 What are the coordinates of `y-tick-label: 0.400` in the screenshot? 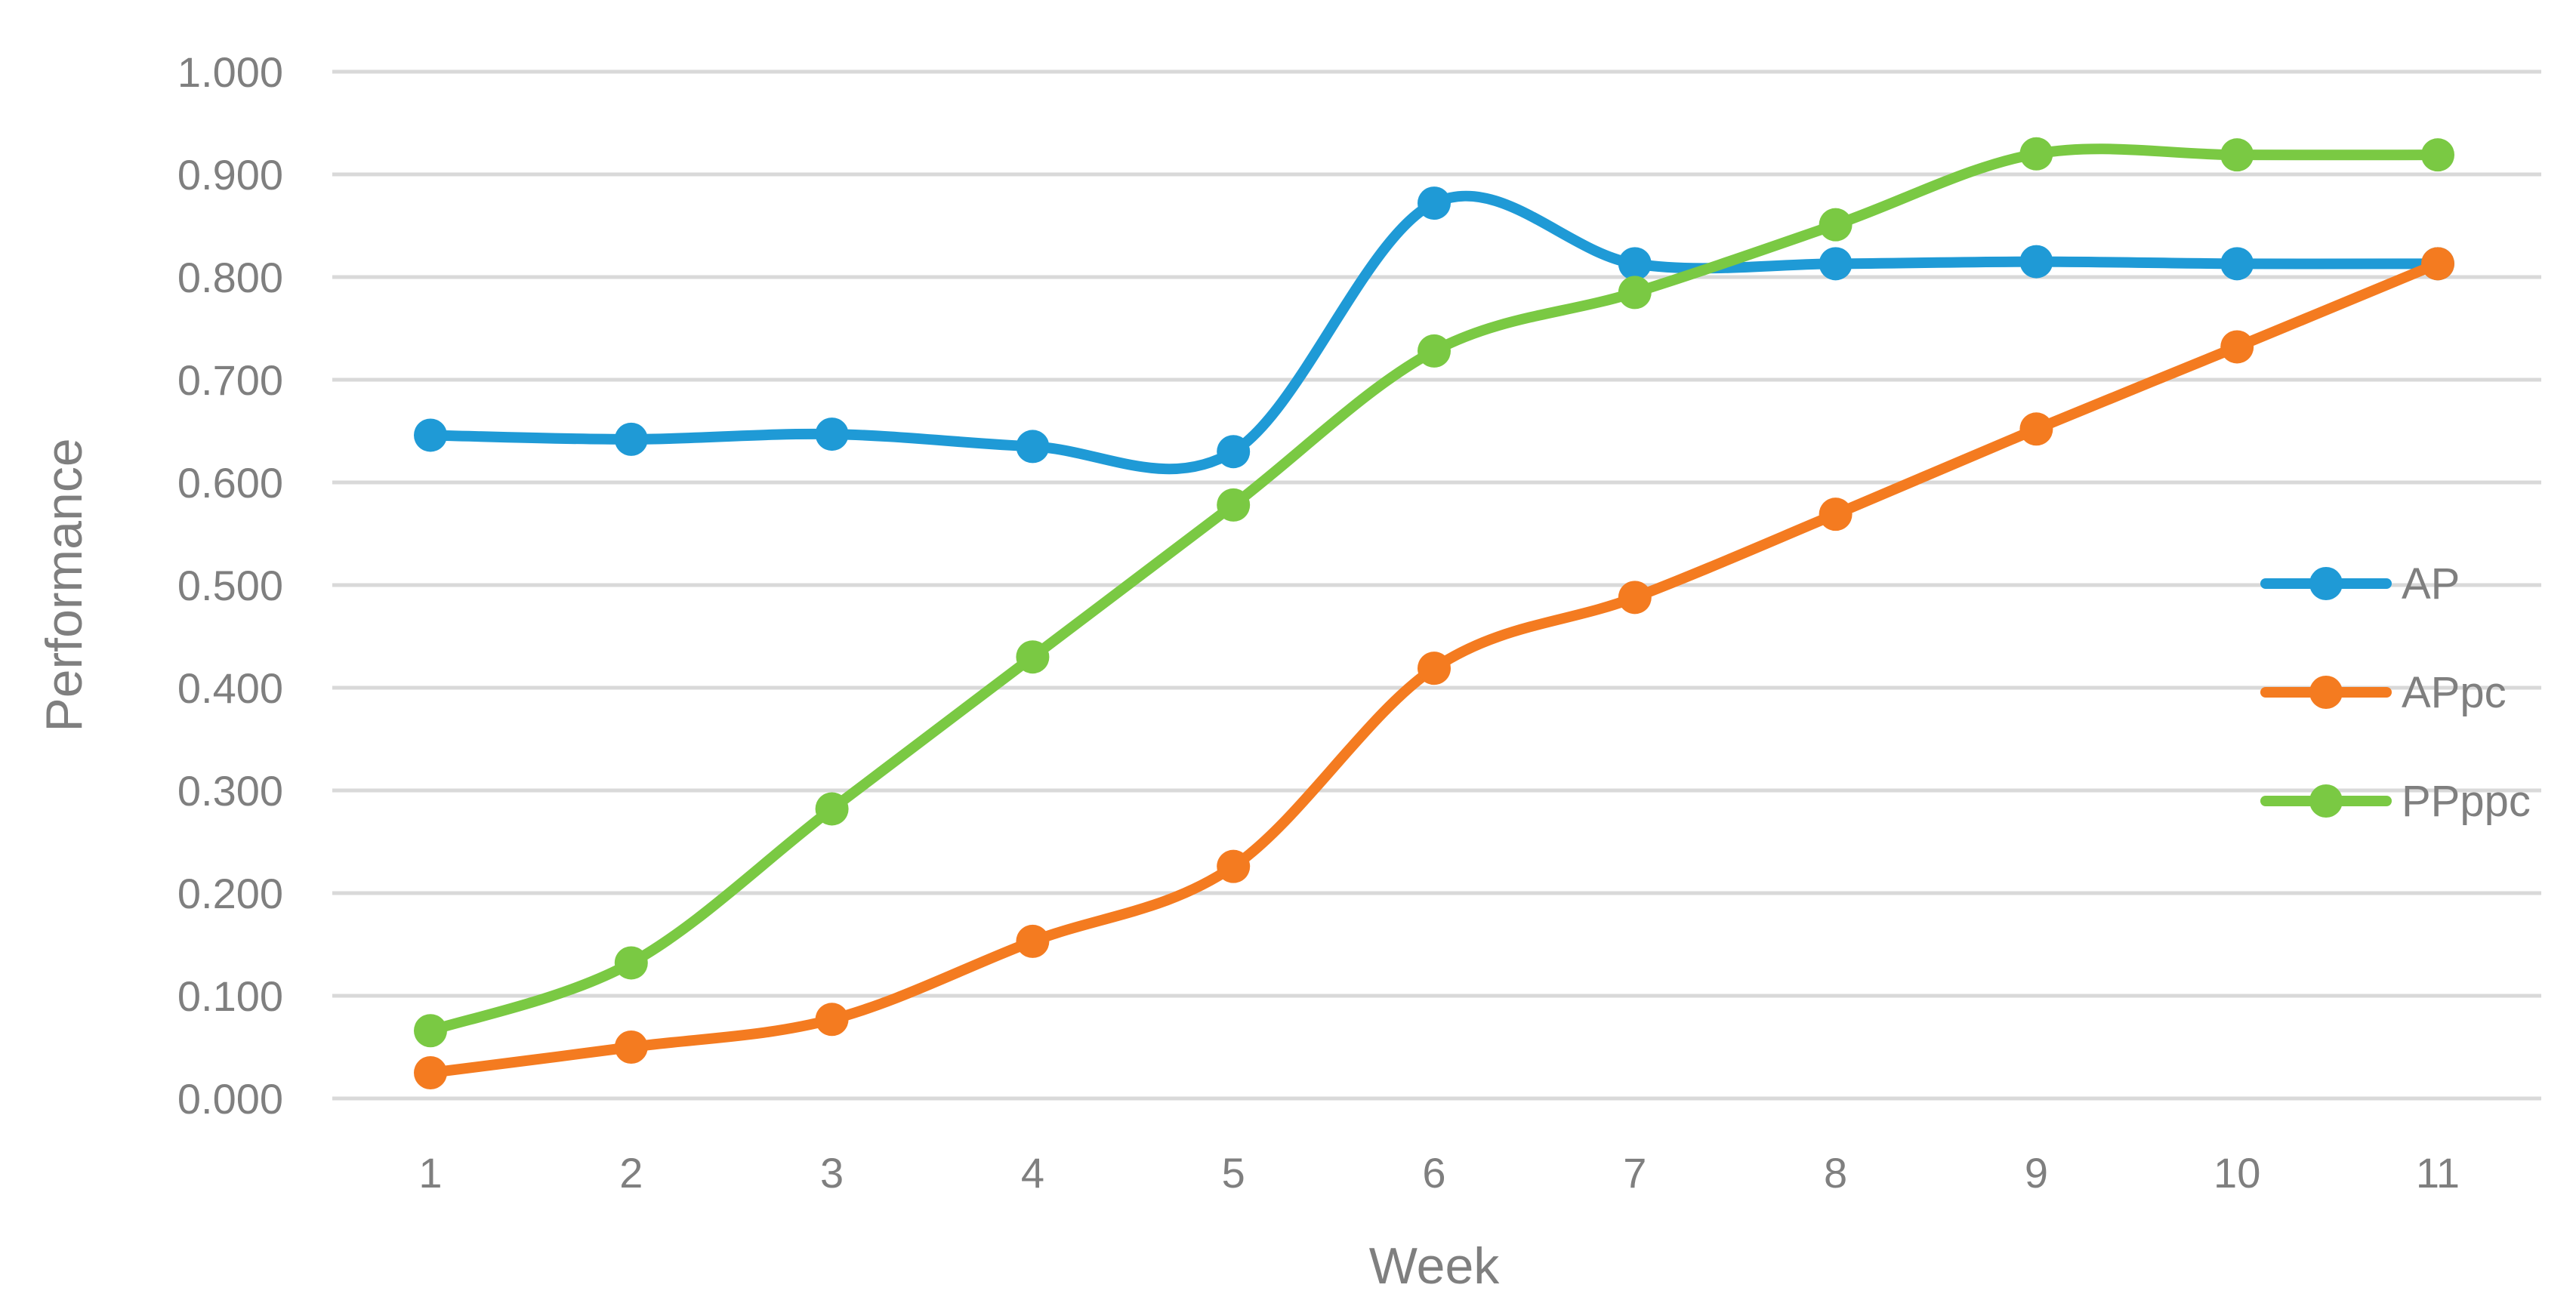 It's located at (230, 688).